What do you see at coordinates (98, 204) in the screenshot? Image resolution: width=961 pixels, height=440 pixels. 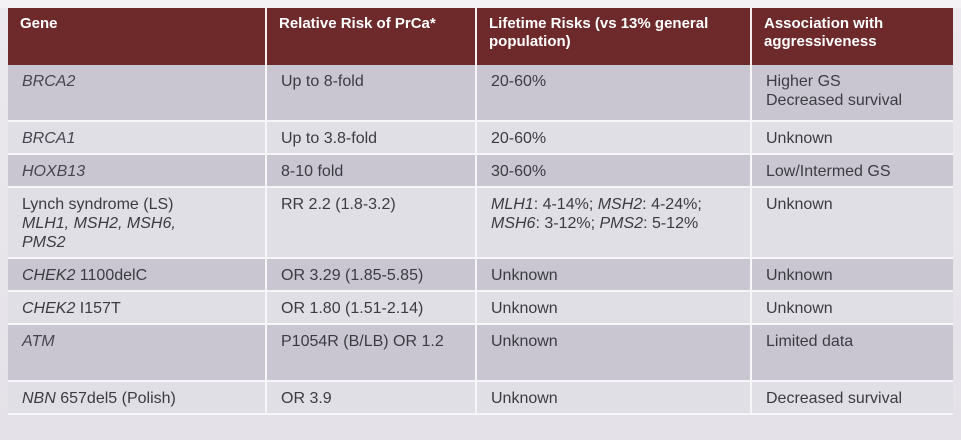 I see `gene-line: Lynch syndrome (LS)` at bounding box center [98, 204].